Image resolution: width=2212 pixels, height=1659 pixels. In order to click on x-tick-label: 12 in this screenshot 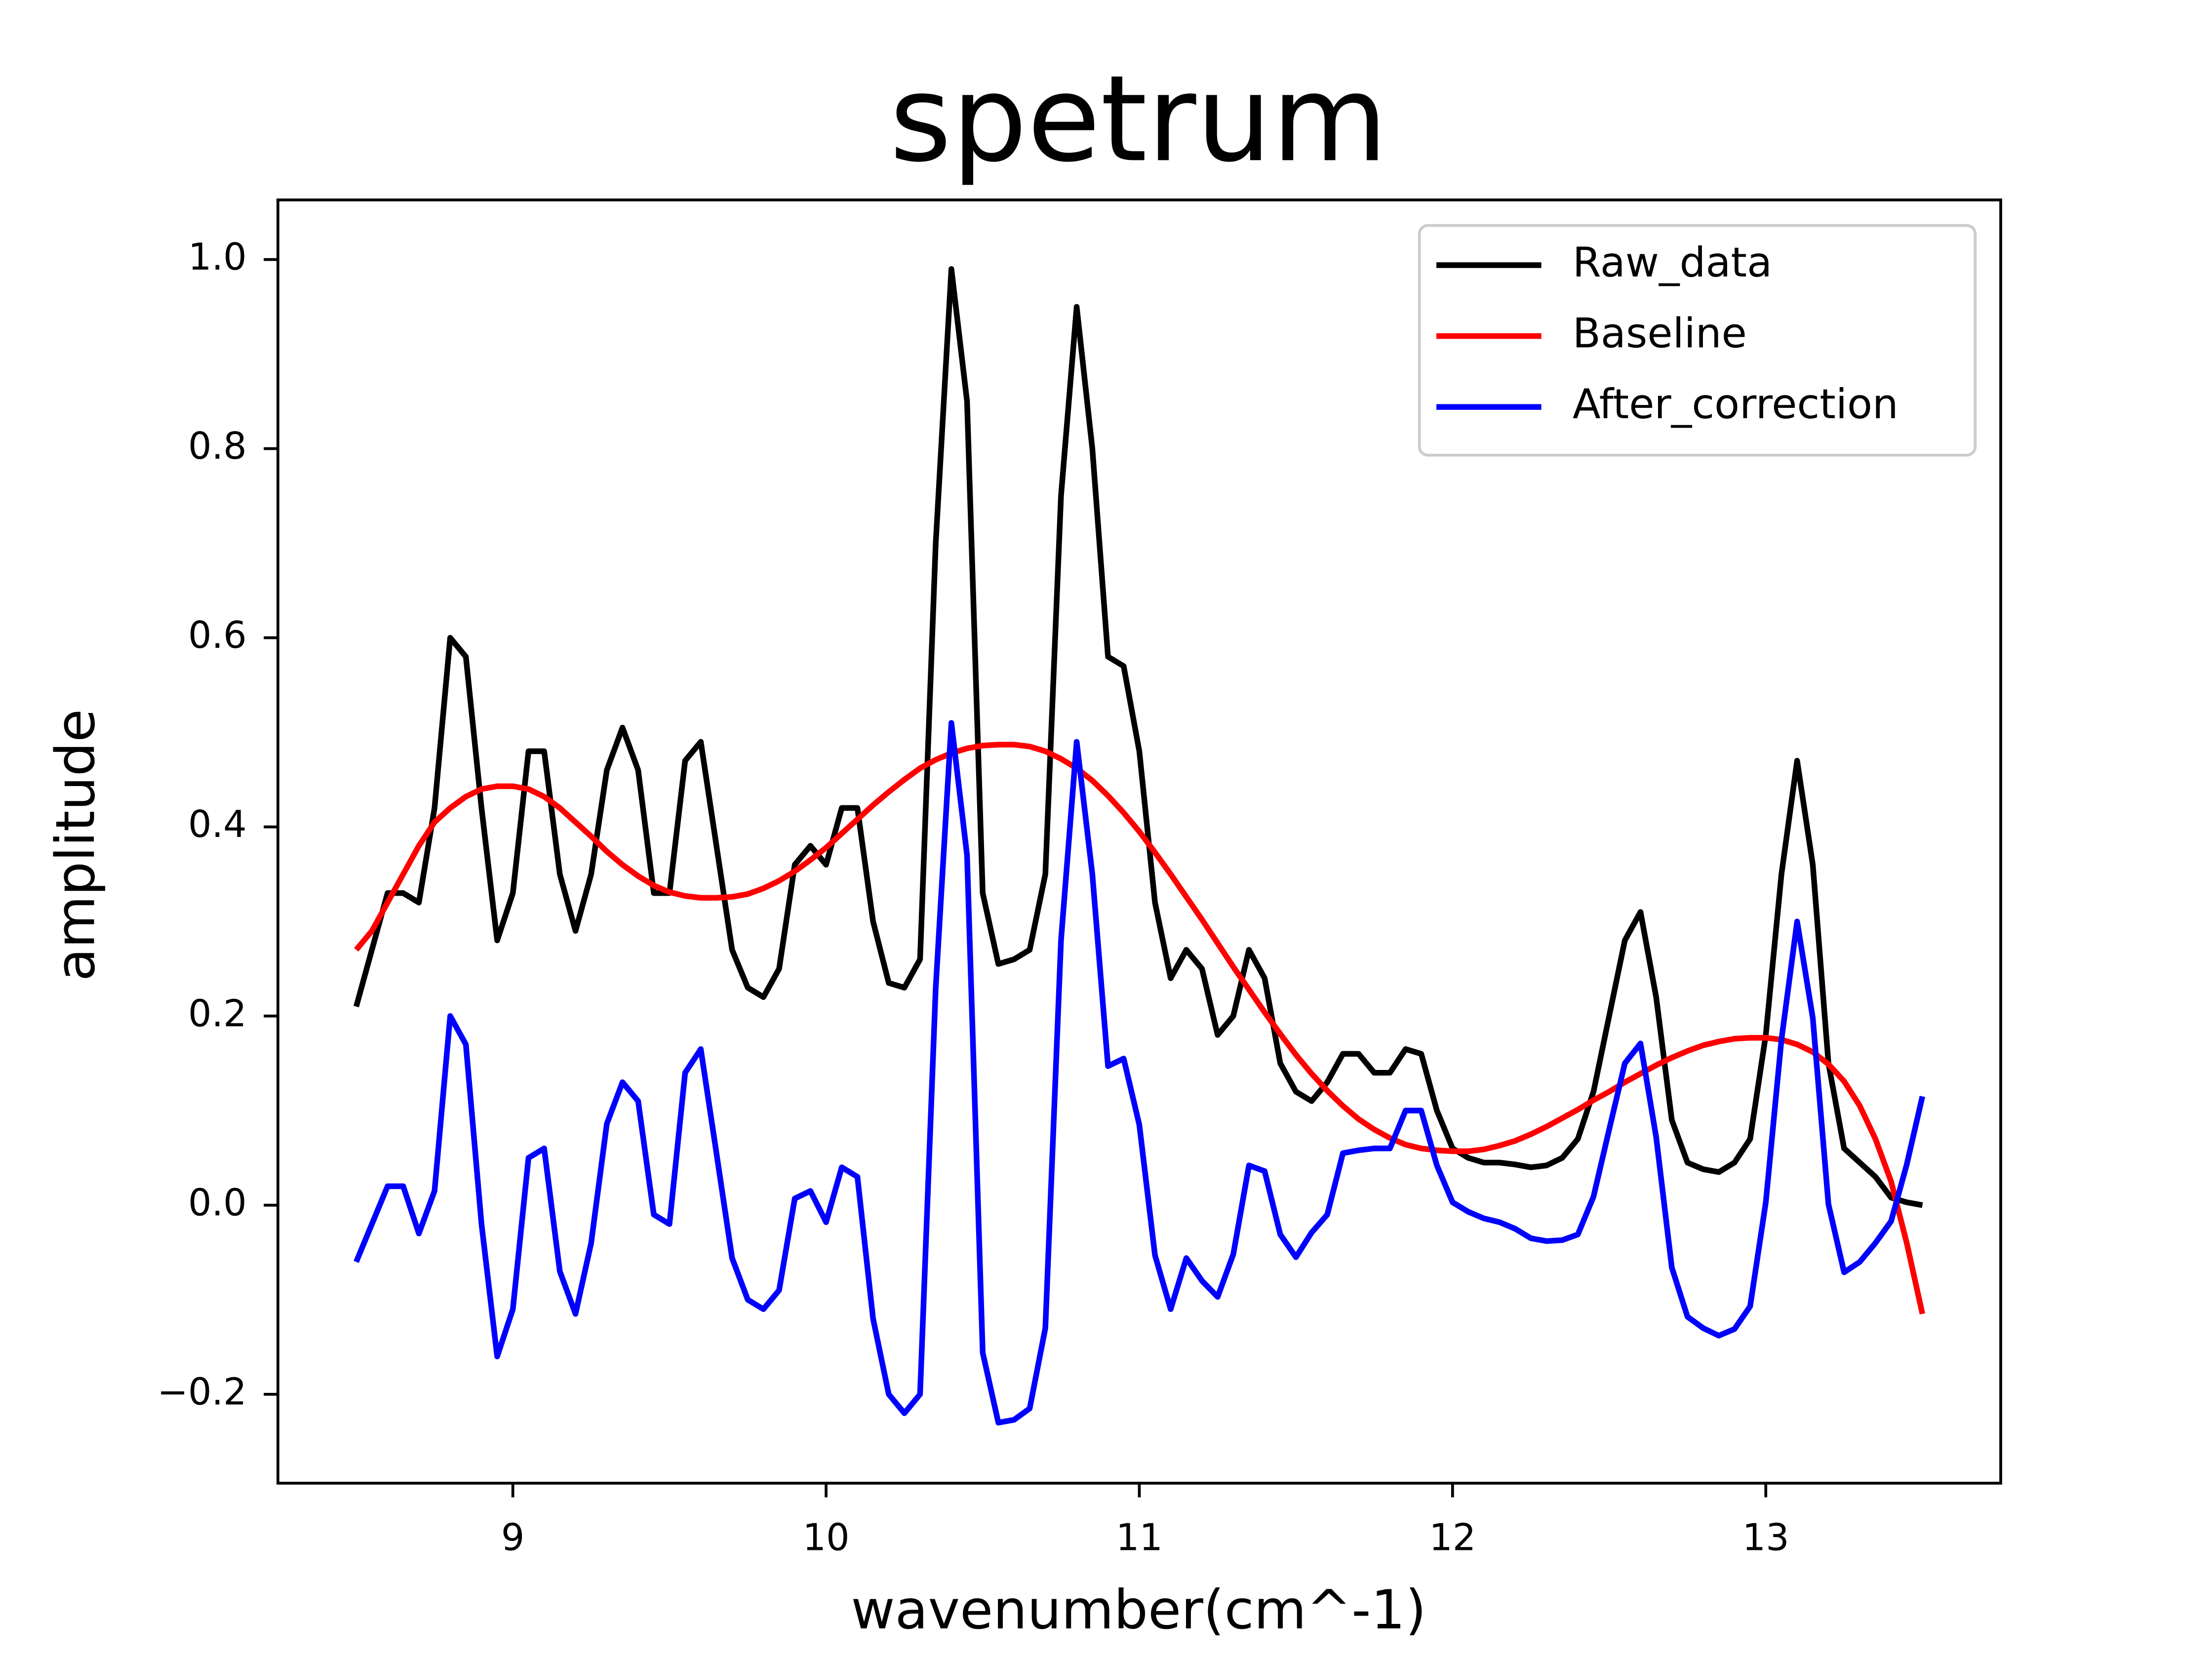, I will do `click(1453, 1538)`.